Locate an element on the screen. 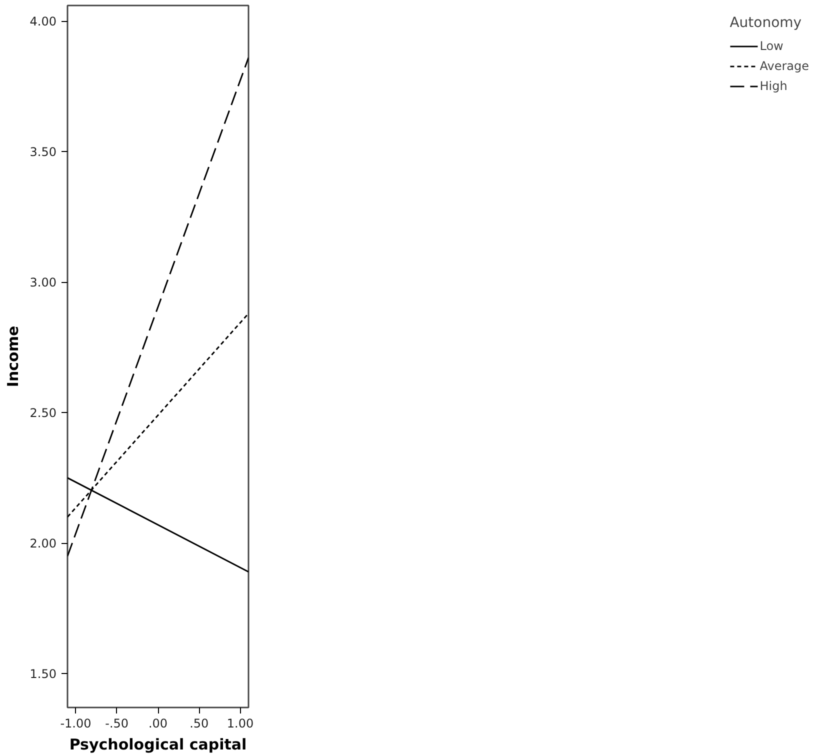 This screenshot has height=756, width=819. legend-label: Low is located at coordinates (772, 46).